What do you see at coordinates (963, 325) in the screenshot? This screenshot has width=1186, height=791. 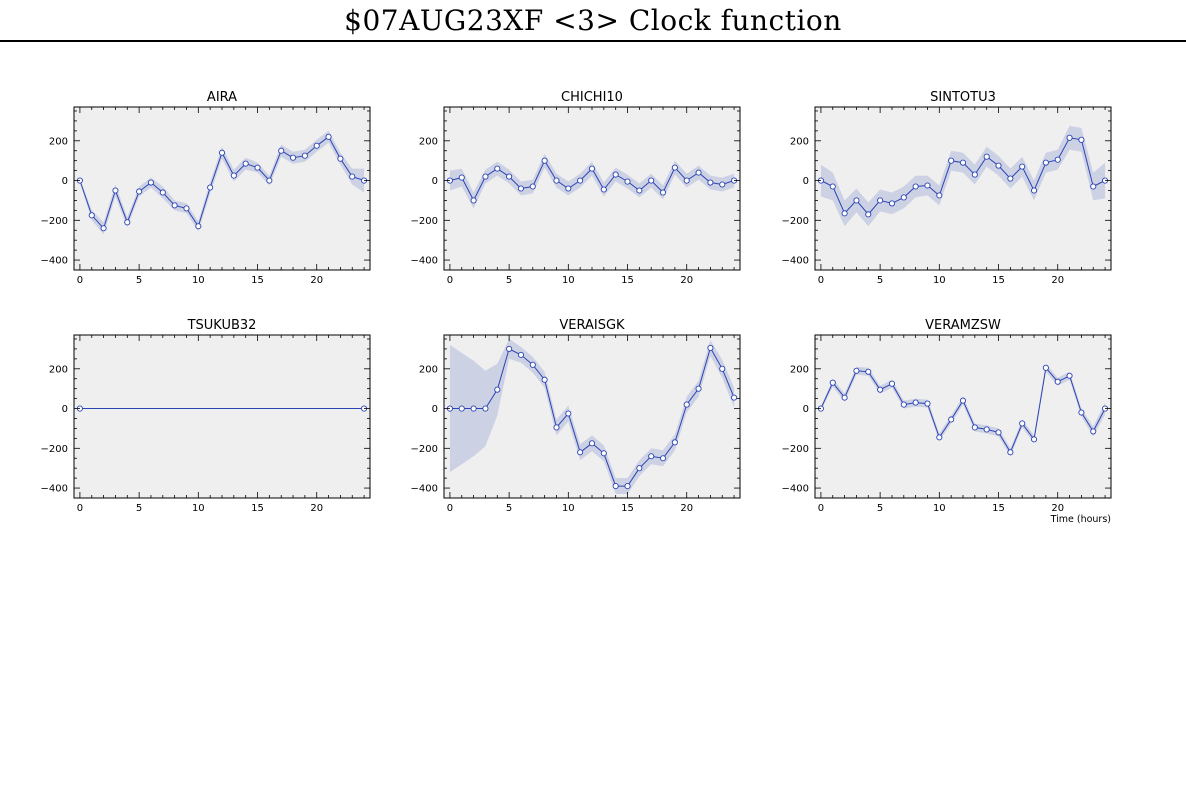 I see `panel-title: VERAMZSW` at bounding box center [963, 325].